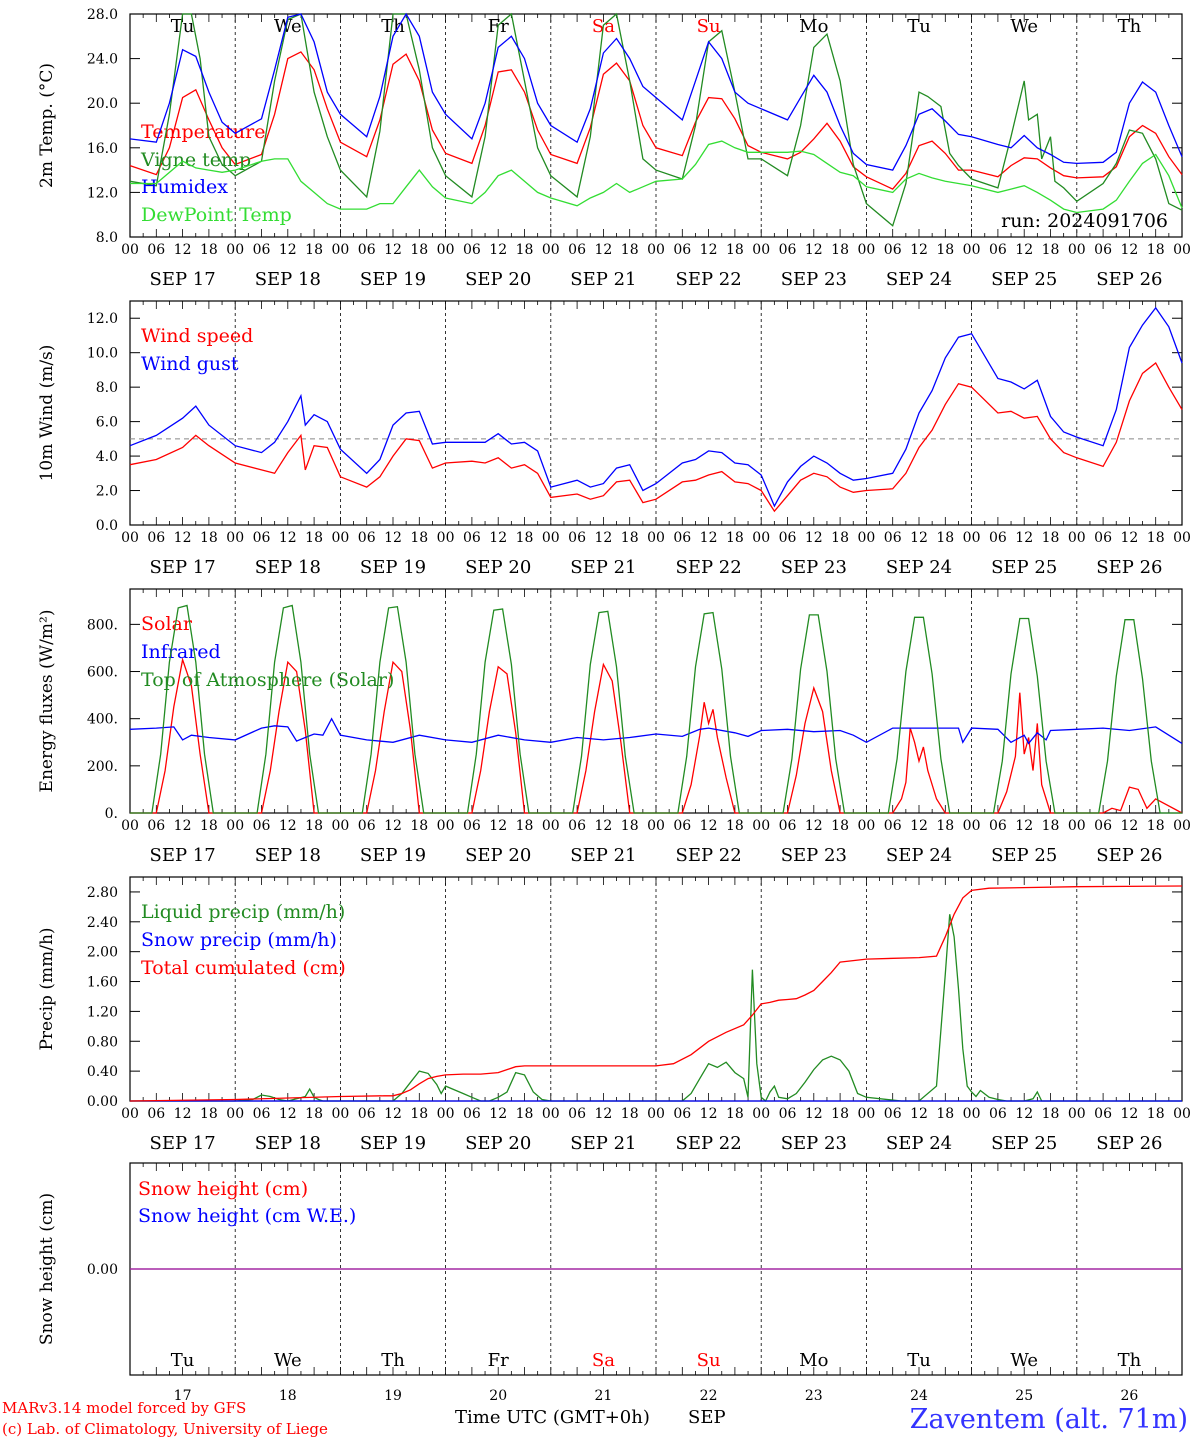  I want to click on legend-entry: DewPoint Temp, so click(216, 215).